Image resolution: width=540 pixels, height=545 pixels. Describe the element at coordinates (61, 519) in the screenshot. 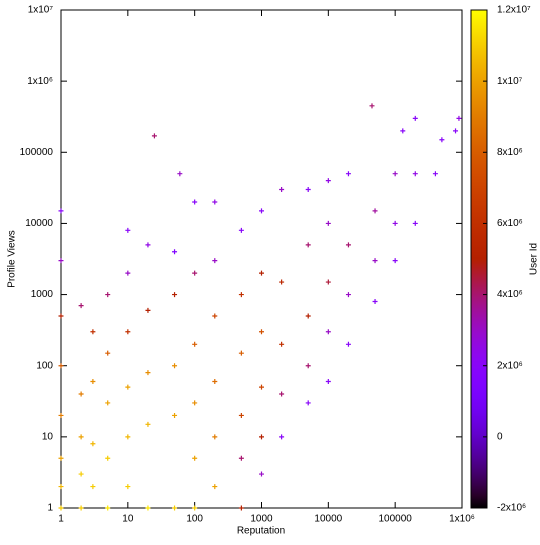

I see `x-tick-label: 1` at that location.